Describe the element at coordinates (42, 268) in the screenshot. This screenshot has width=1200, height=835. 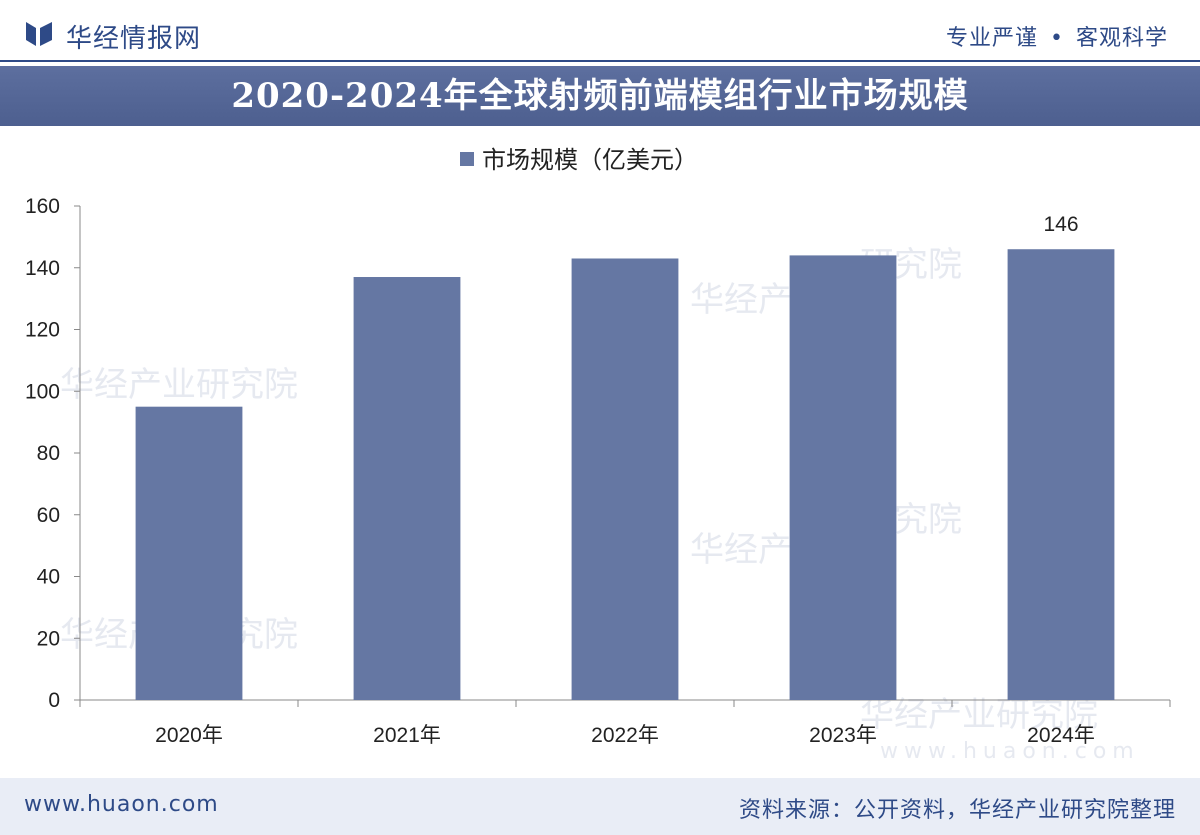
I see `y-tick-label: 140` at that location.